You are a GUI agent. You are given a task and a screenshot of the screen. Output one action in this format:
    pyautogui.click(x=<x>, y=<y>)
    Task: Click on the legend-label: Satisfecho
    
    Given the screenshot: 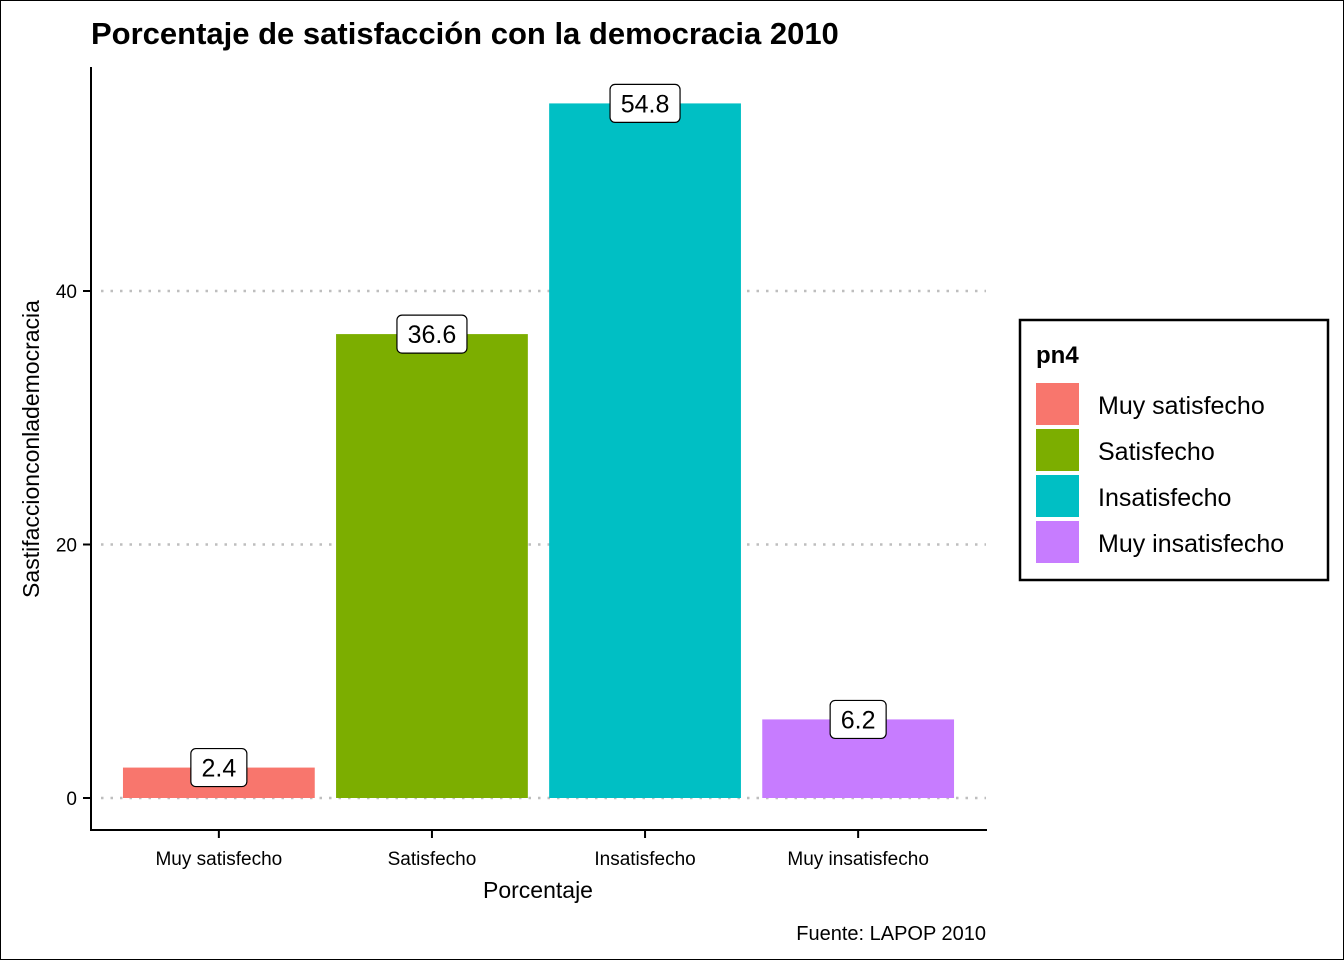 What is the action you would take?
    pyautogui.click(x=1156, y=452)
    